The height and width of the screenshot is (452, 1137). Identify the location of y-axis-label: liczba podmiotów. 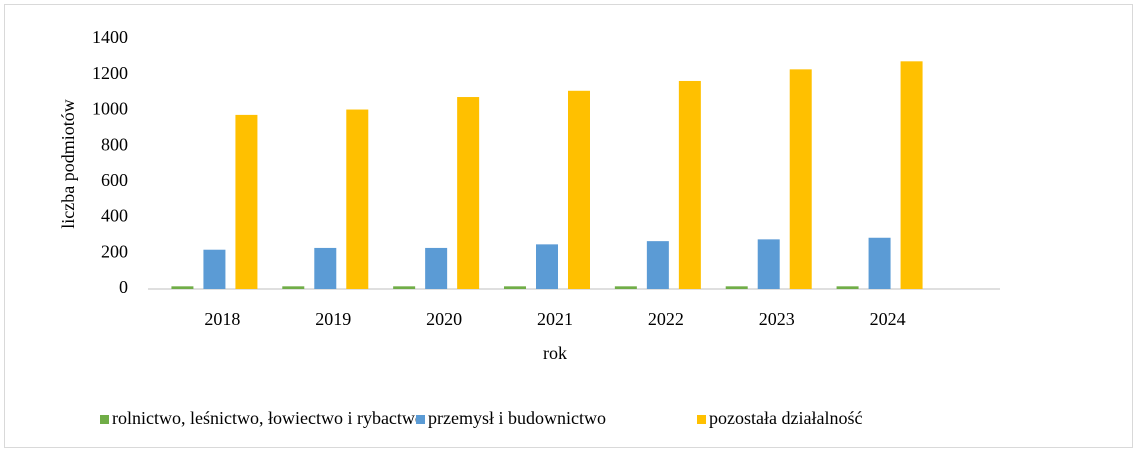
(68, 163).